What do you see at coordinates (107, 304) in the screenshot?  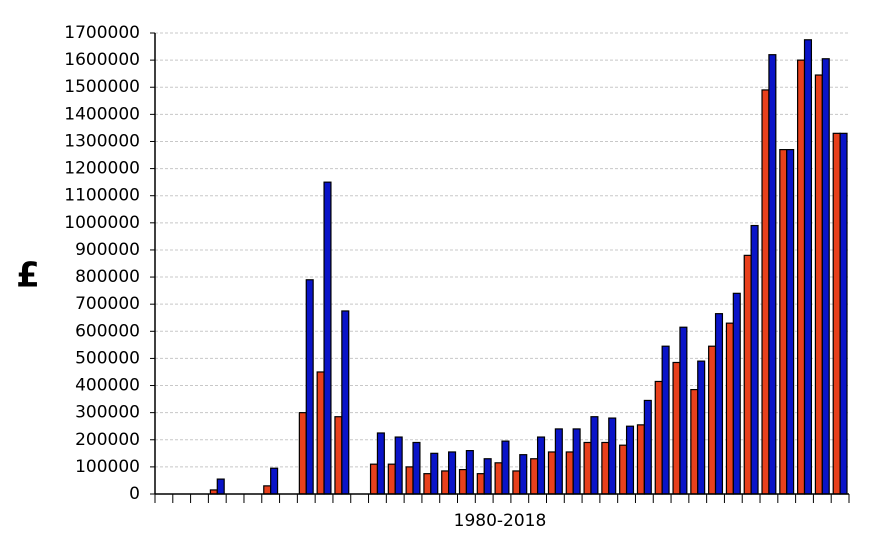 I see `y-tick-label: 700000` at bounding box center [107, 304].